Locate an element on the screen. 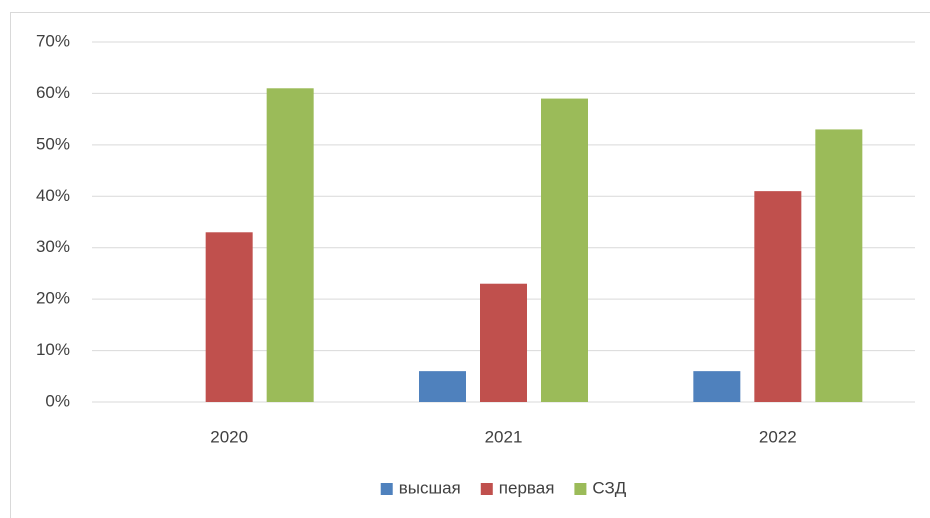 This screenshot has width=930, height=518. y-tick-label: 50% is located at coordinates (53, 143).